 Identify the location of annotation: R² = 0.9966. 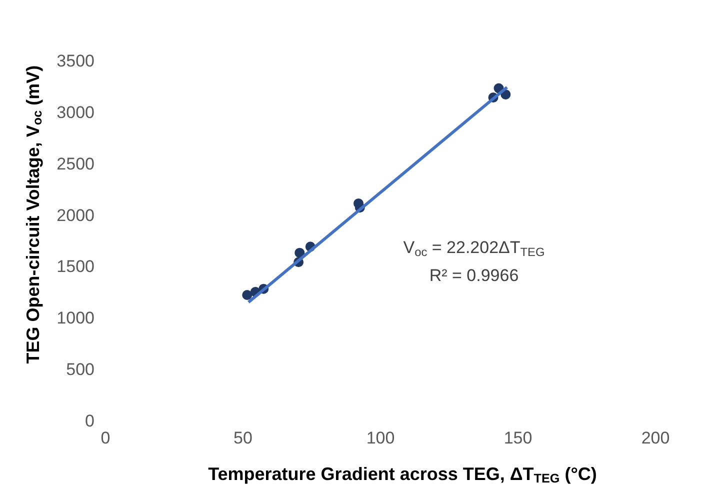
(474, 276).